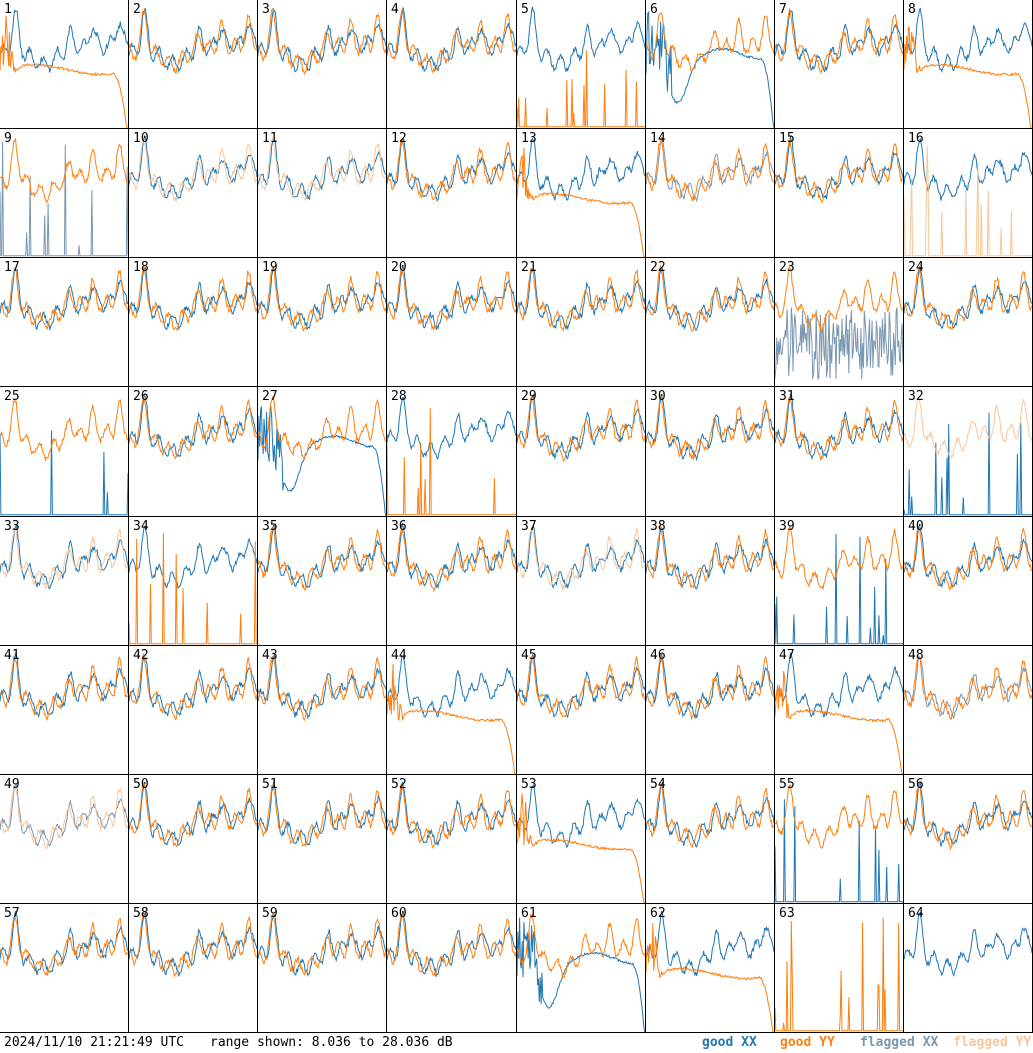  I want to click on panel-number: 7, so click(783, 9).